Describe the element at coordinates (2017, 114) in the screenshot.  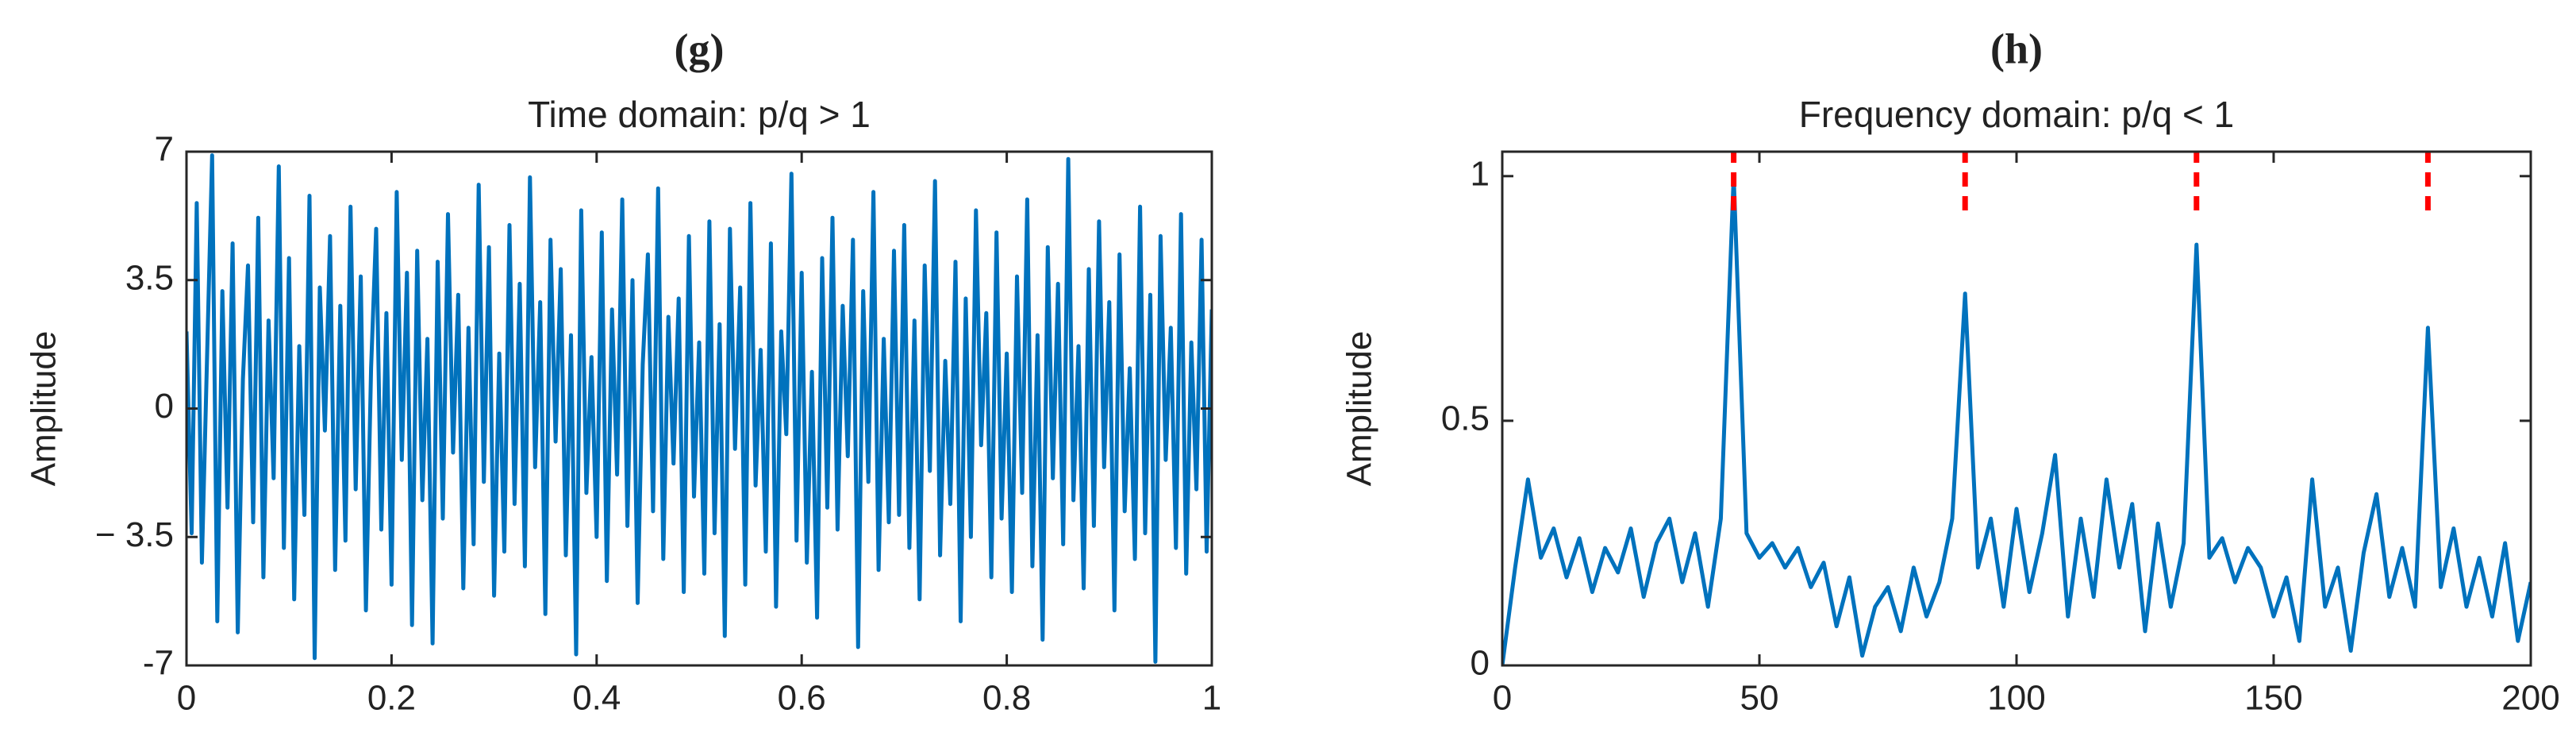
I see `subplot-title: Frequency domain: p/q < 1` at that location.